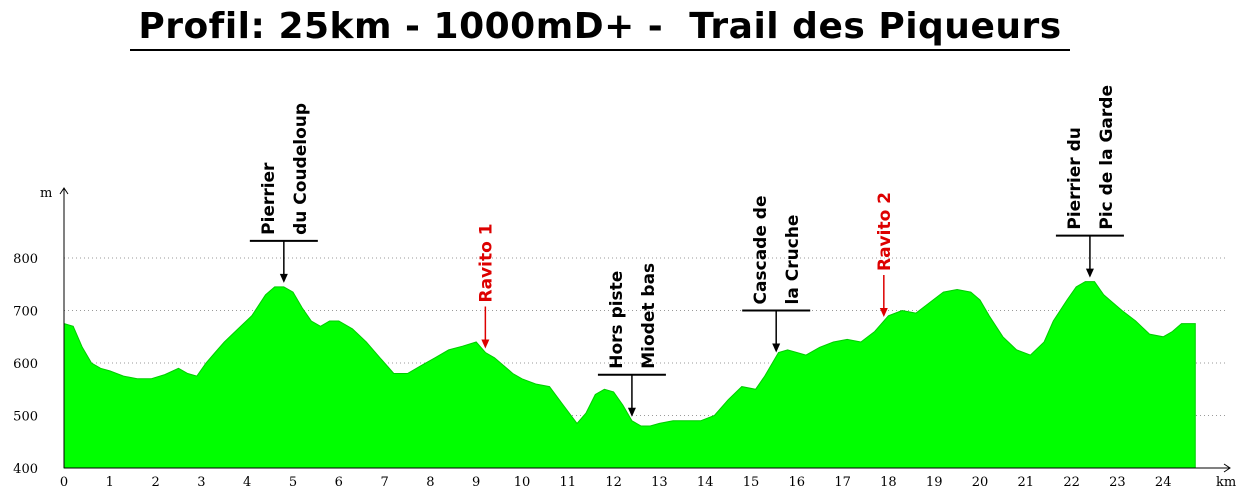  What do you see at coordinates (776, 274) in the screenshot?
I see `annotation: Cascade de la Cruche` at bounding box center [776, 274].